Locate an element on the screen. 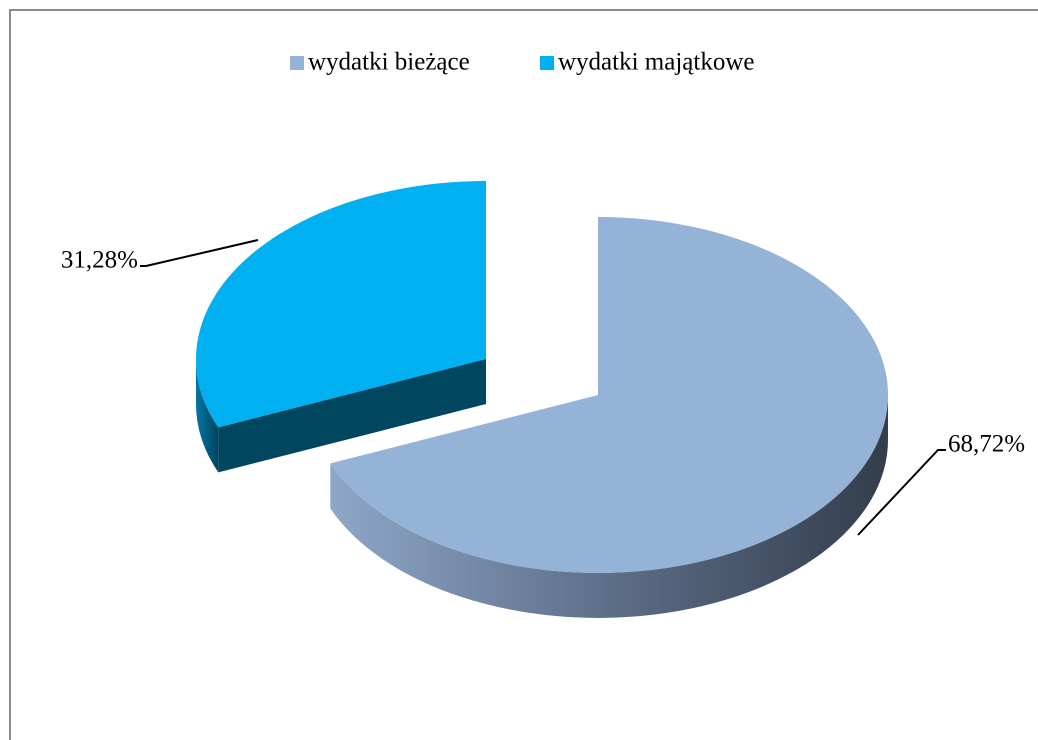 This screenshot has height=740, width=1038. data-label: 31,28% is located at coordinates (99, 260).